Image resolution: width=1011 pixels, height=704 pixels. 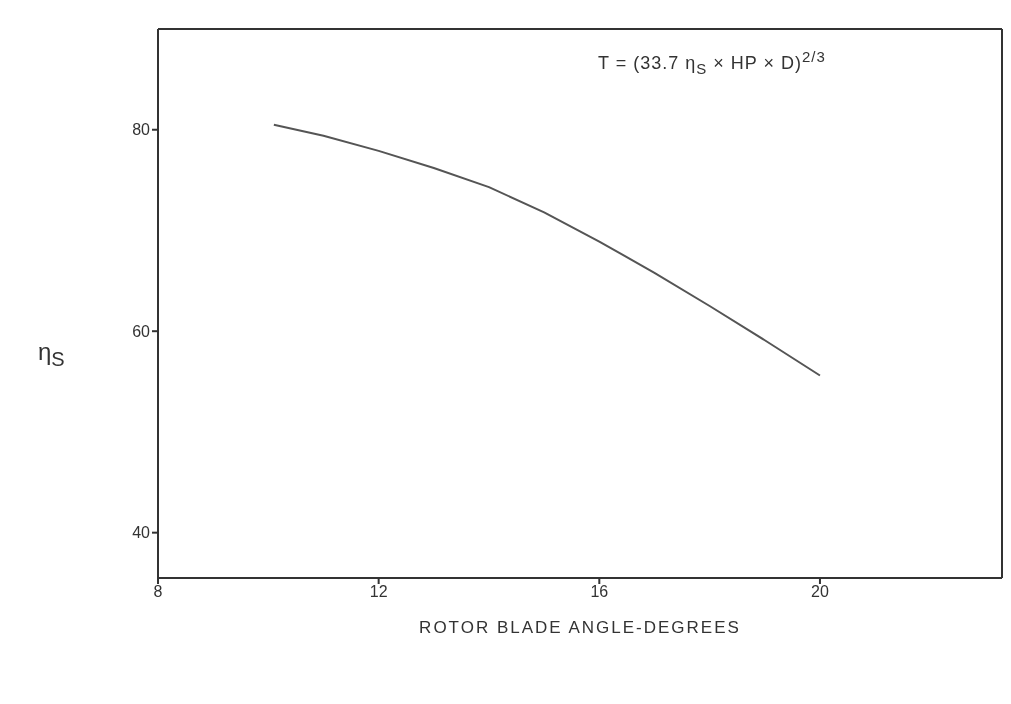 What do you see at coordinates (378, 592) in the screenshot?
I see `x-tick-label: 12` at bounding box center [378, 592].